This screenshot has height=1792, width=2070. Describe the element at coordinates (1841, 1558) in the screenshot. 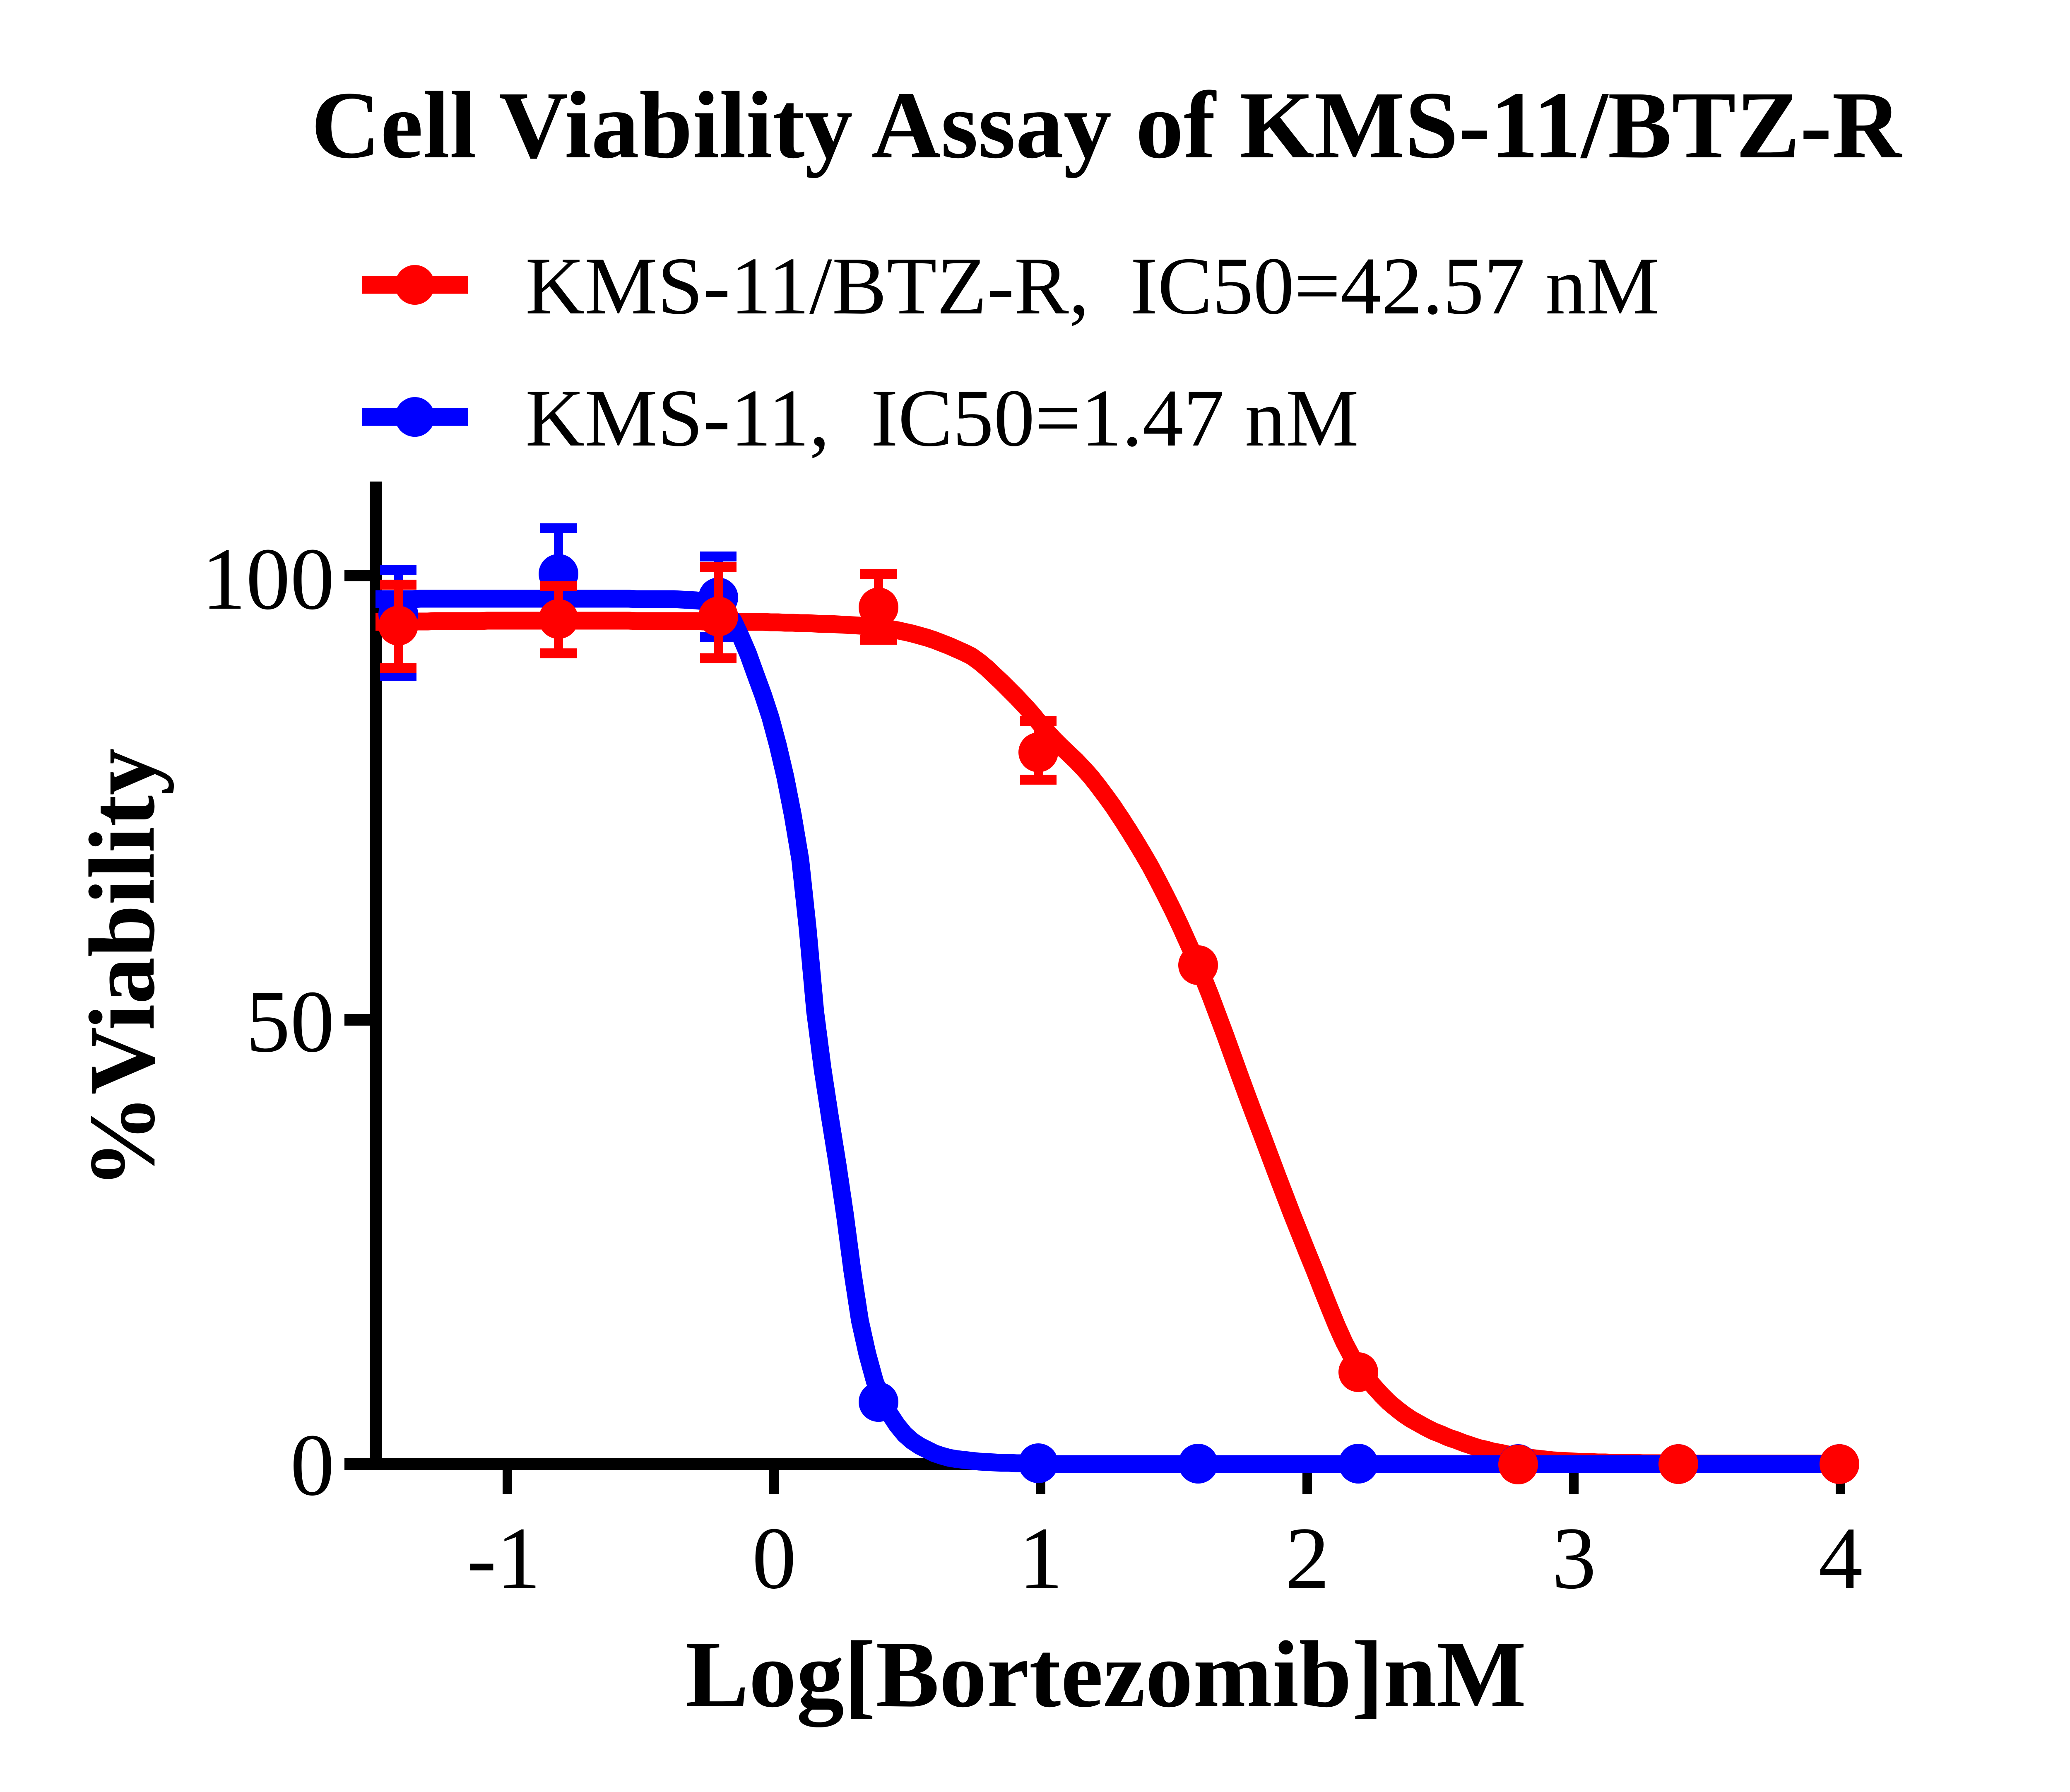

I see `svg-text: 4` at that location.